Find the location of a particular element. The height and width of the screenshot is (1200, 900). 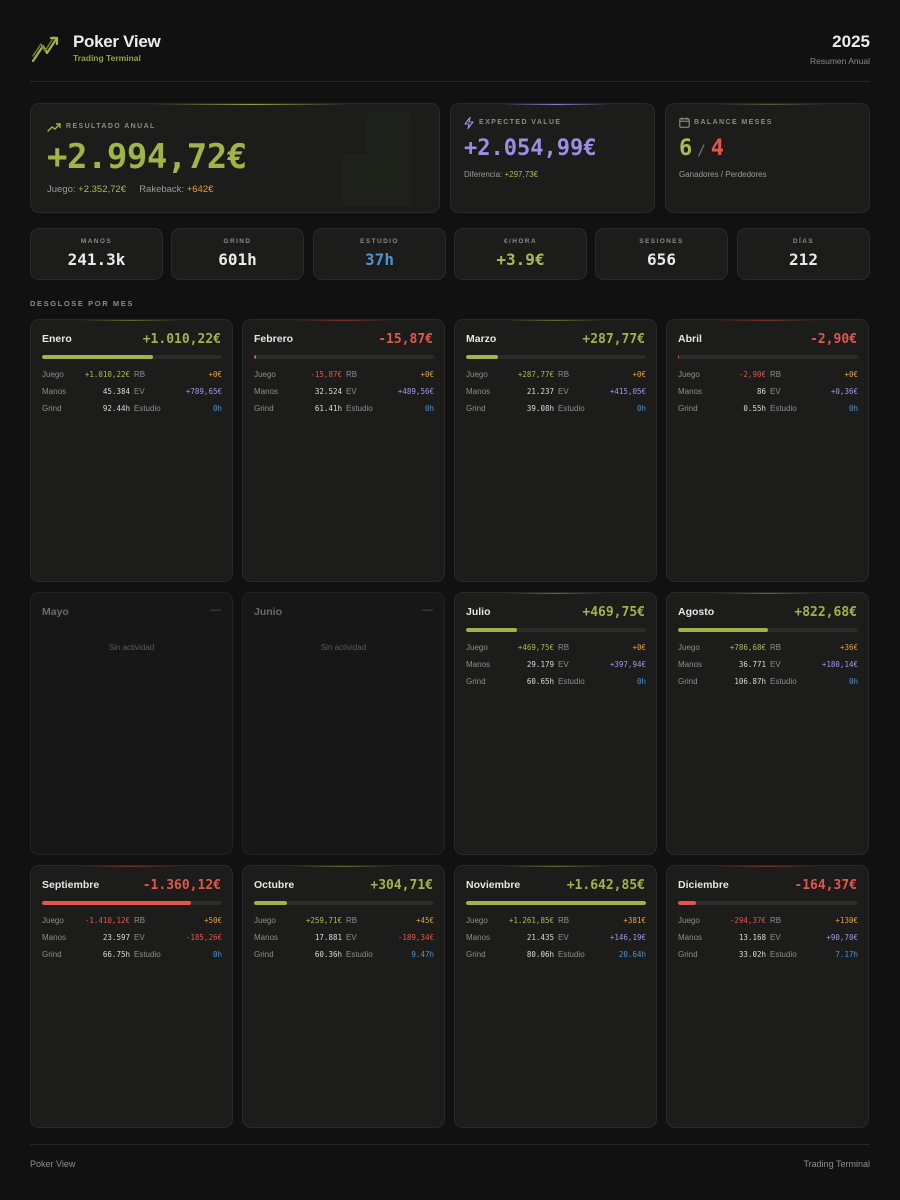

stat-value: 601h is located at coordinates (237, 259).